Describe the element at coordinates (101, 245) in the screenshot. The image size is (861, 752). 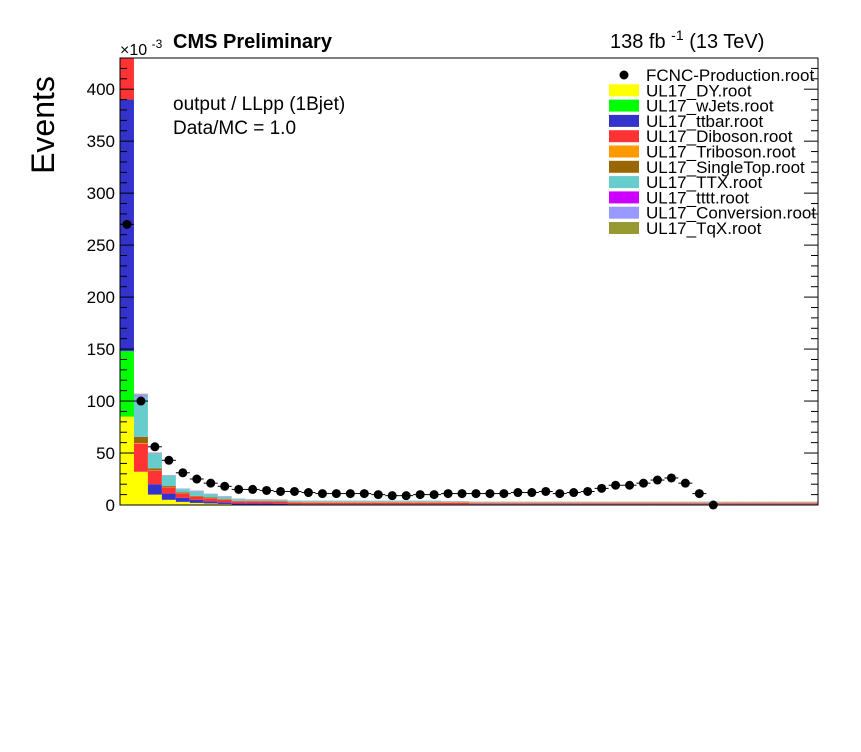
I see `y-tick-label: 250` at that location.